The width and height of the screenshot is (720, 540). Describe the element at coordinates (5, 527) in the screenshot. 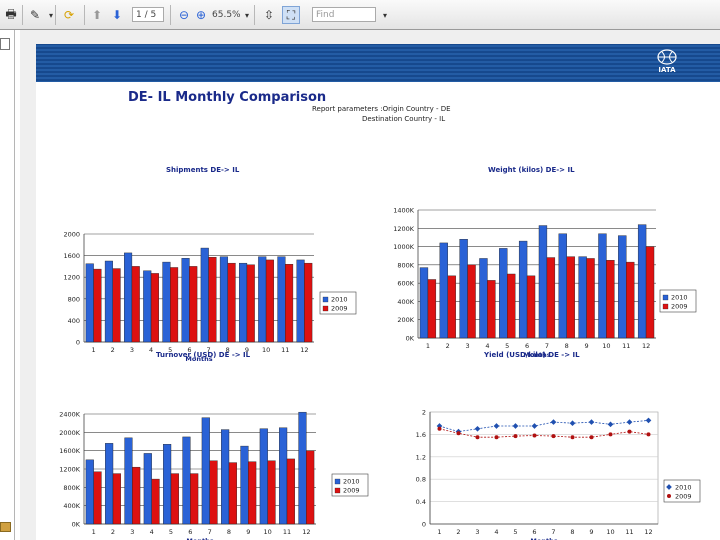

I see `attachments-icon` at that location.